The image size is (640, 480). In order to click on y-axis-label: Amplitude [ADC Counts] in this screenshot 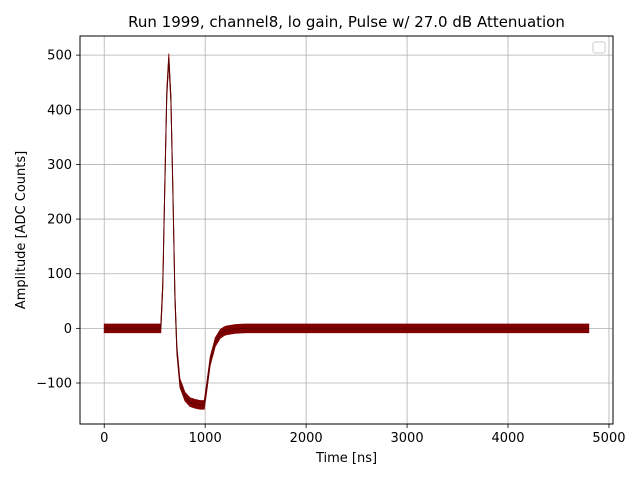, I will do `click(21, 230)`.